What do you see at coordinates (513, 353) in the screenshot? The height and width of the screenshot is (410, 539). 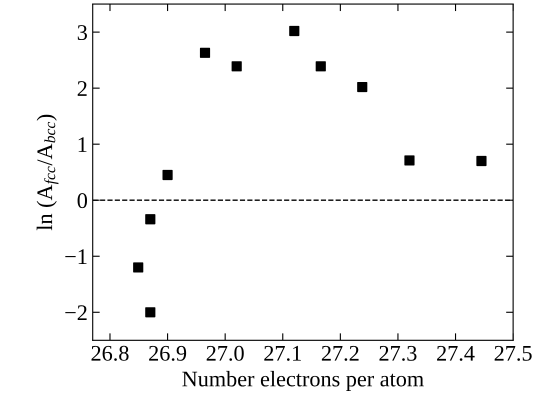 I see `x-tick-label: 27.5` at bounding box center [513, 353].